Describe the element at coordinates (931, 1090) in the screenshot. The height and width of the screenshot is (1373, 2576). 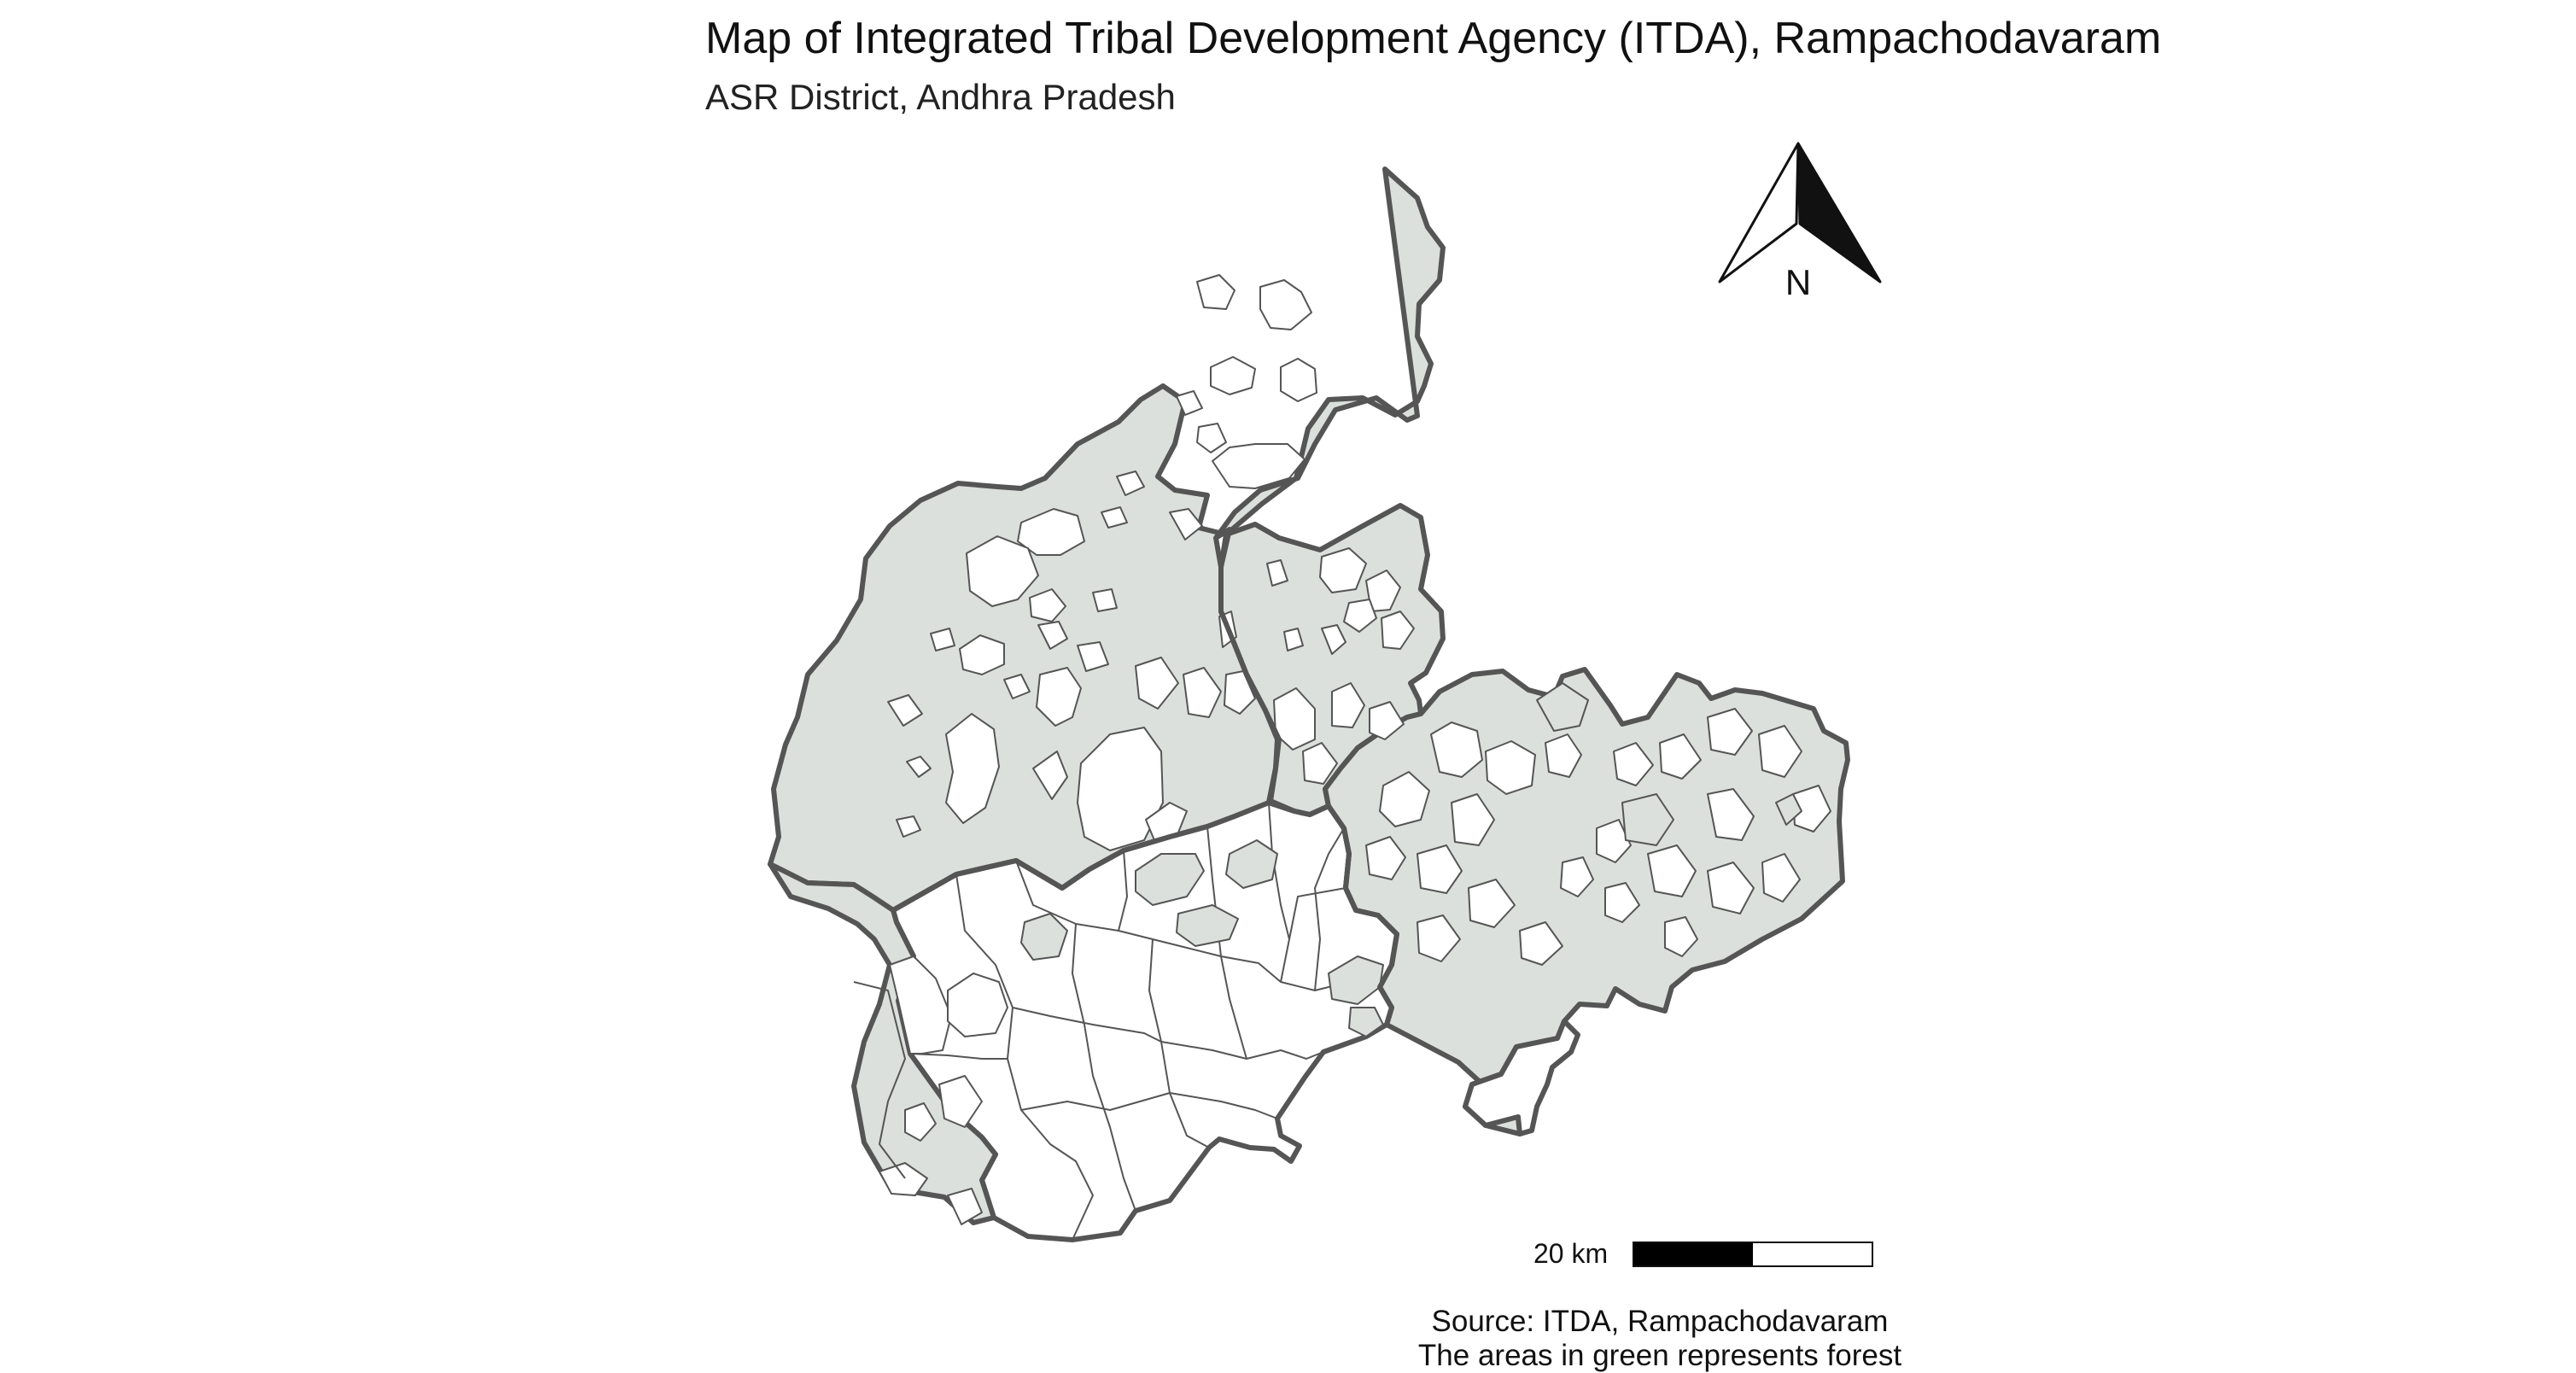
I see `southwest-details` at that location.